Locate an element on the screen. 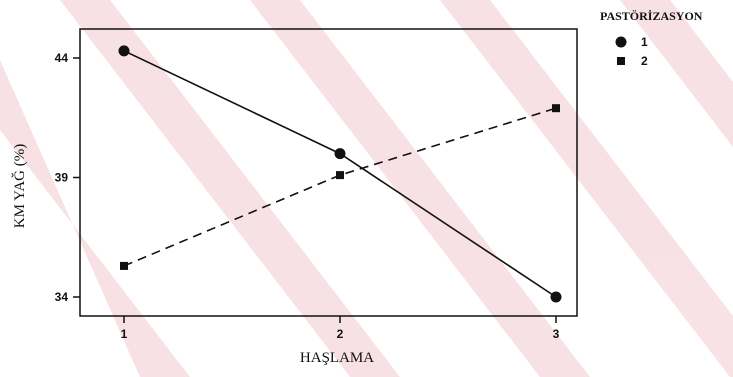 Image resolution: width=733 pixels, height=377 pixels. y-axis: 34 39 44 is located at coordinates (67, 177).